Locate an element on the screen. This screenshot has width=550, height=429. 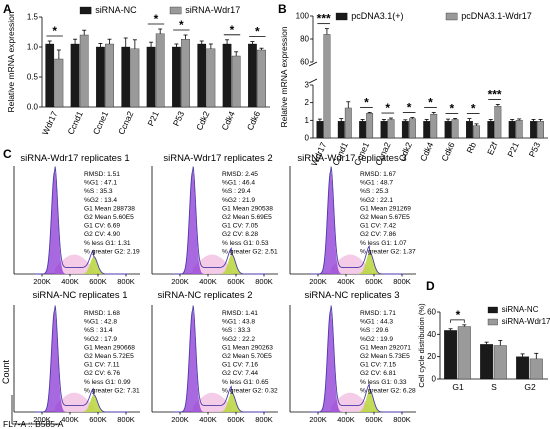
histogram-stat: G1 CV: 6.69 is located at coordinates (102, 226).